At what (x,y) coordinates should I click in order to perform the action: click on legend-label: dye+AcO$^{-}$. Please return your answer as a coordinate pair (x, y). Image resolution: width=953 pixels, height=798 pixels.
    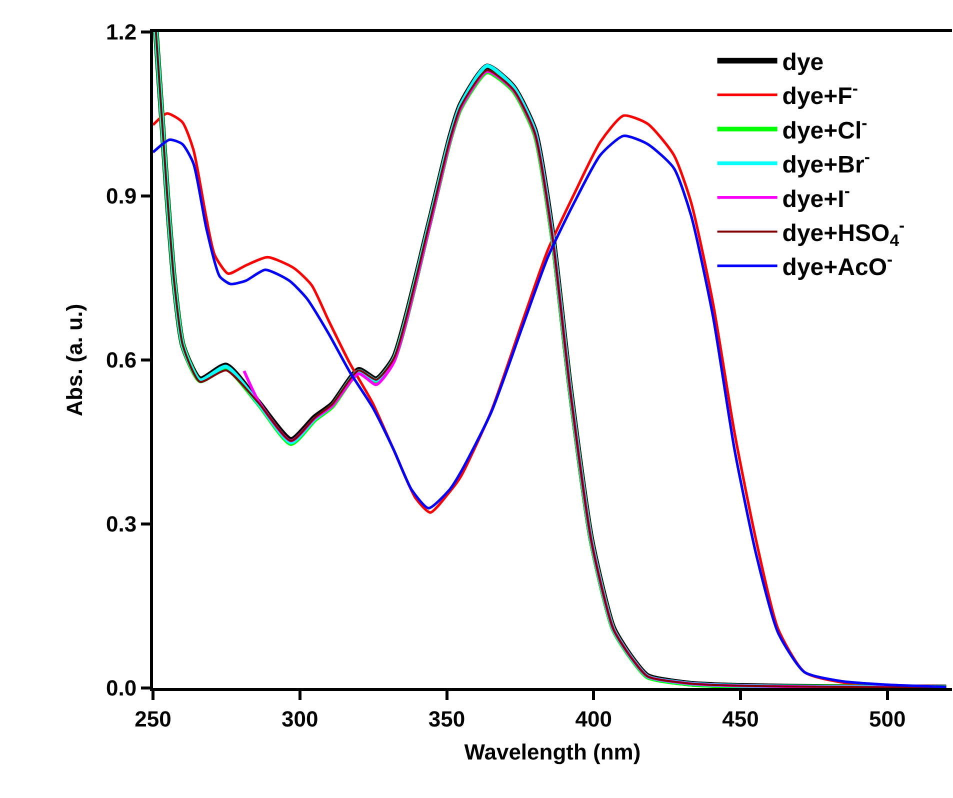
    Looking at the image, I should click on (837, 266).